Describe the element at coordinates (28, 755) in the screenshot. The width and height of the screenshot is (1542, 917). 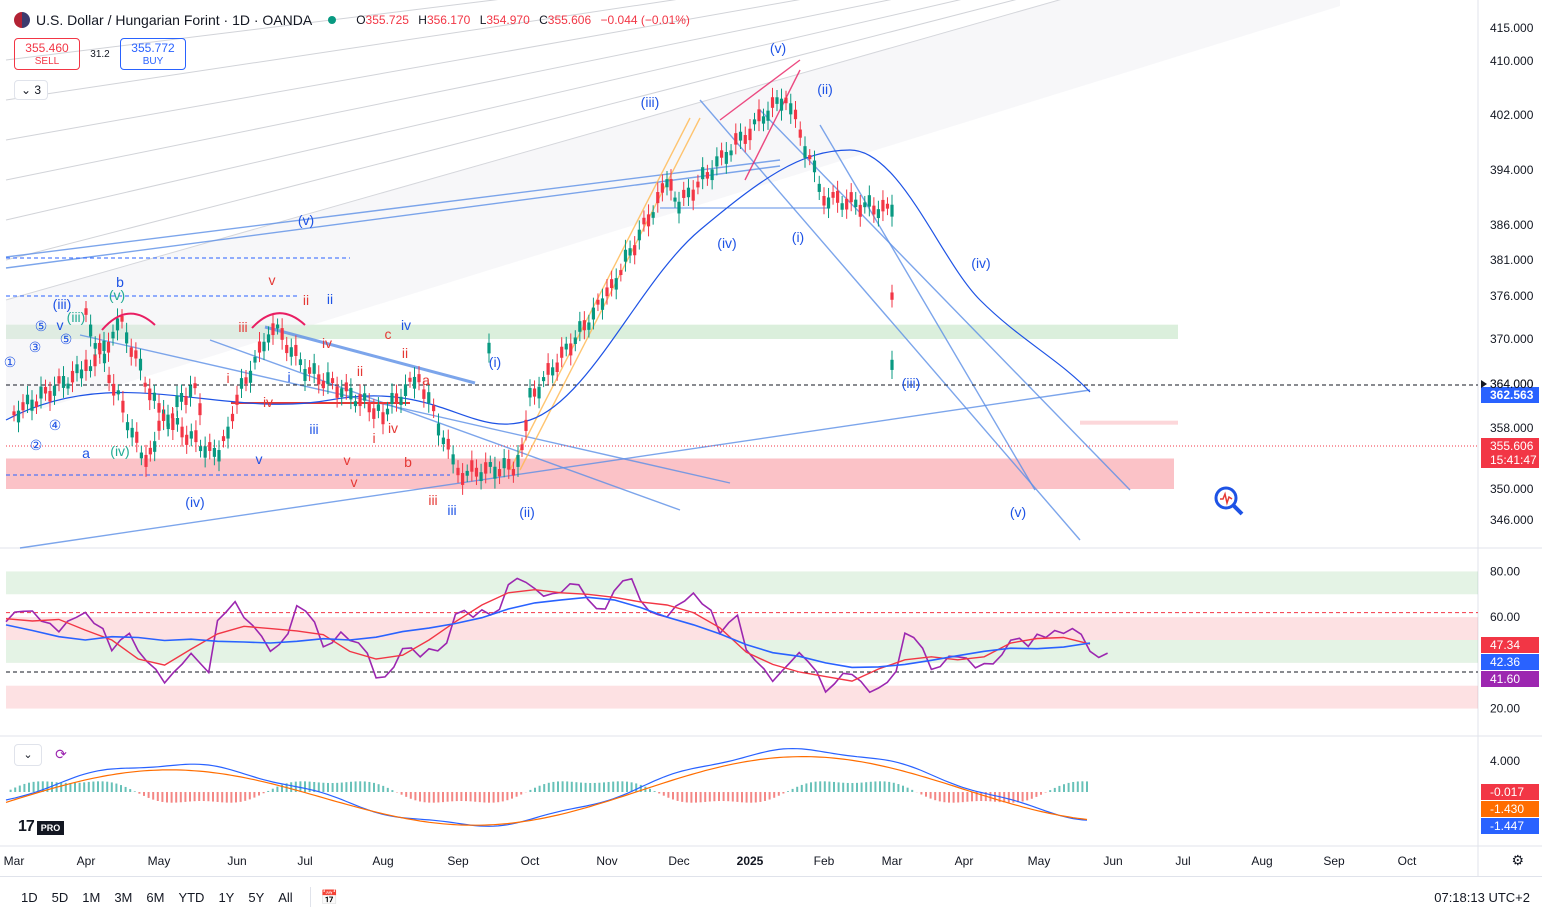
I see `collapse-pane-button: ⌄` at that location.